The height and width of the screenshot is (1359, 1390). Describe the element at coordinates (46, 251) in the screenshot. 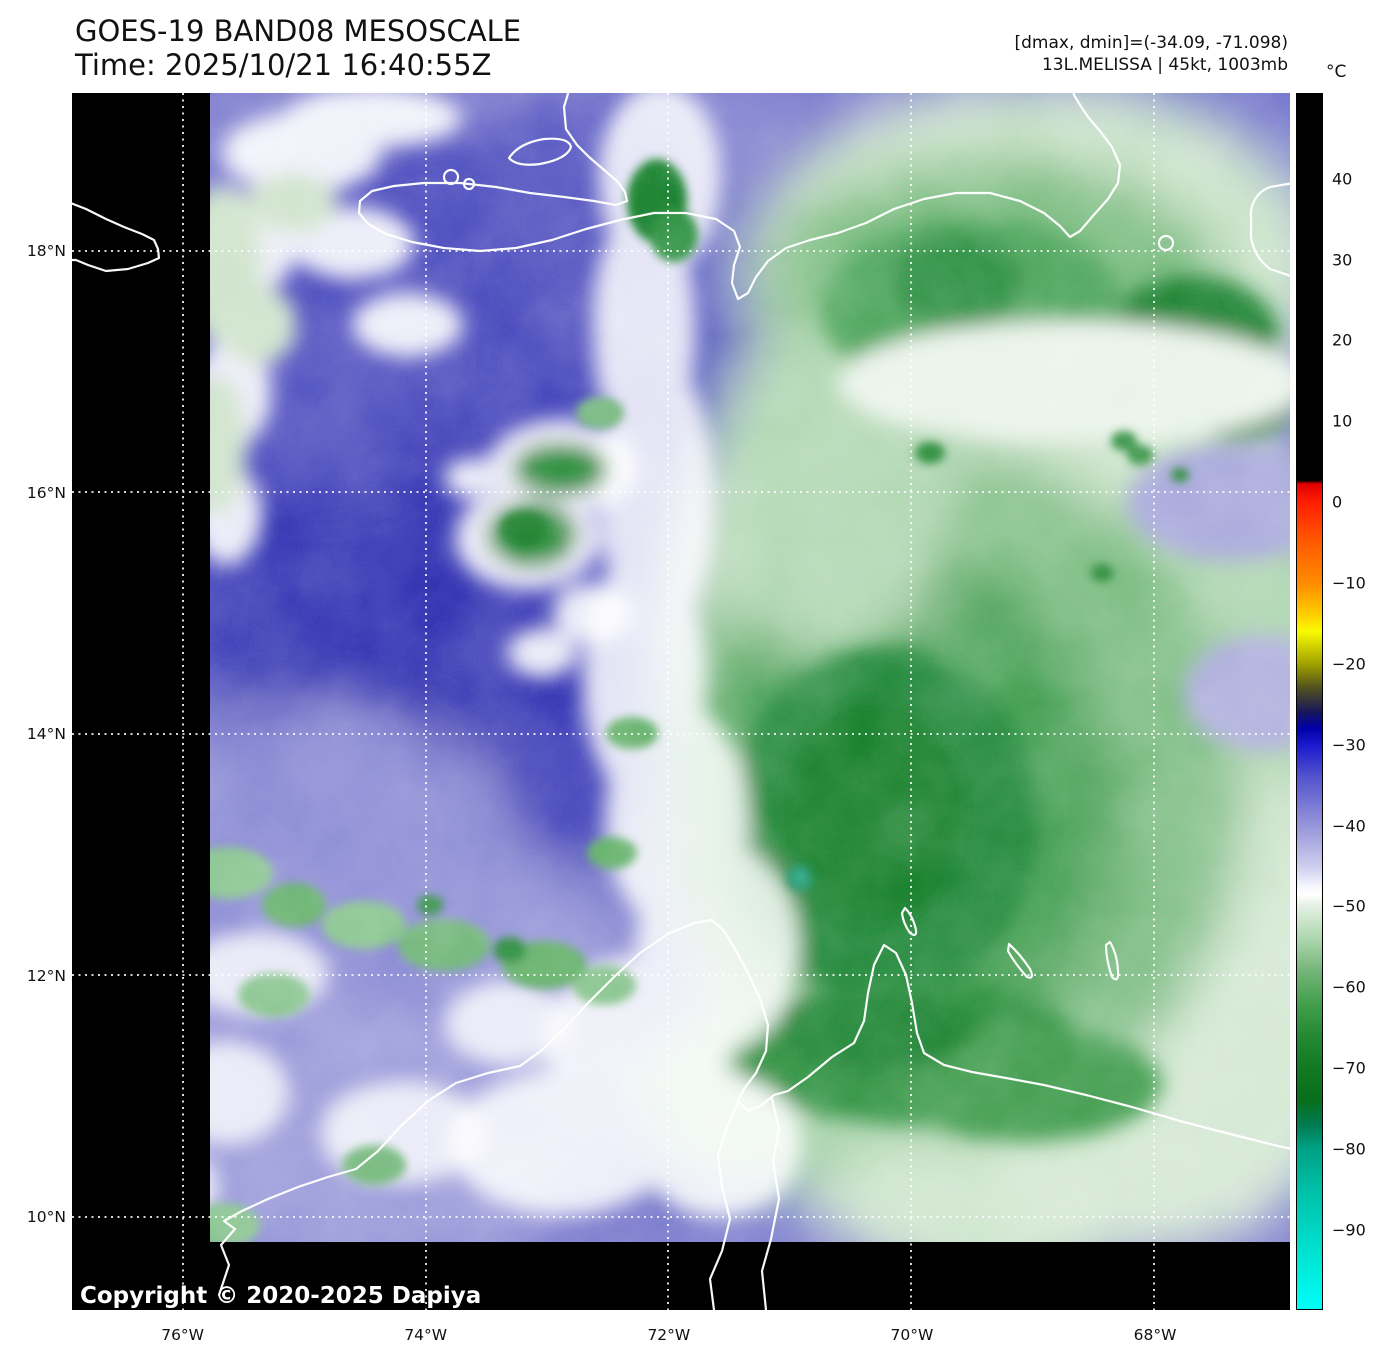

I see `lat-tick-label: 18°N` at that location.